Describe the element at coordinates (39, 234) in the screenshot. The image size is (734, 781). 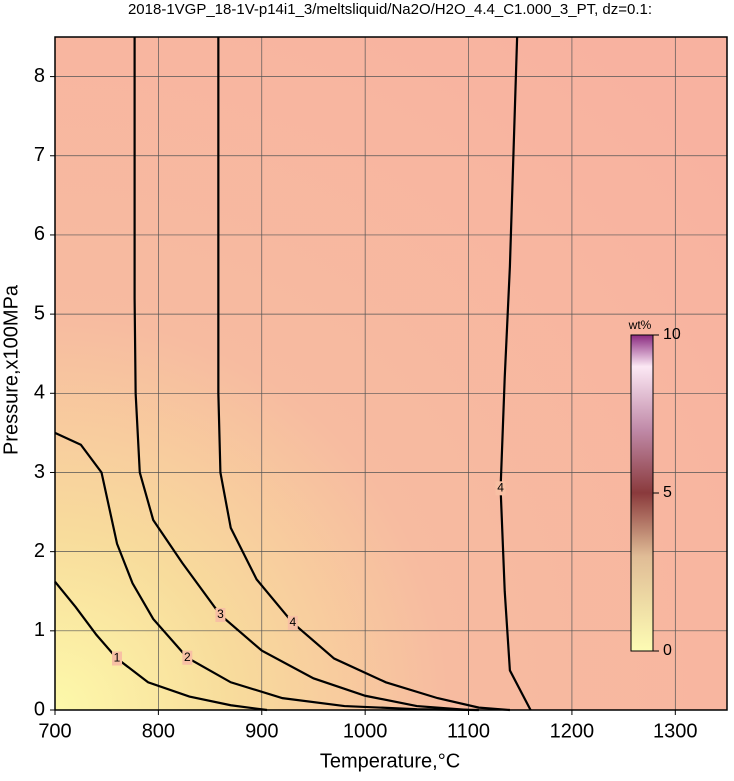
I see `y-tick-label: 6` at that location.